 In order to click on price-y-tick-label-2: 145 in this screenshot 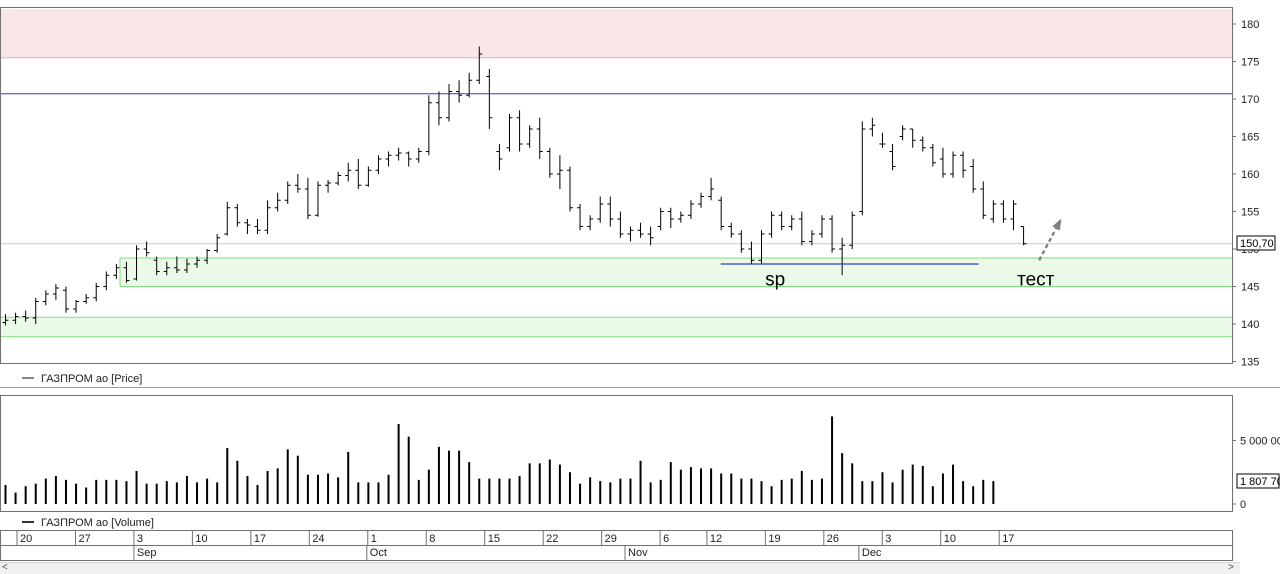, I will do `click(1250, 288)`.